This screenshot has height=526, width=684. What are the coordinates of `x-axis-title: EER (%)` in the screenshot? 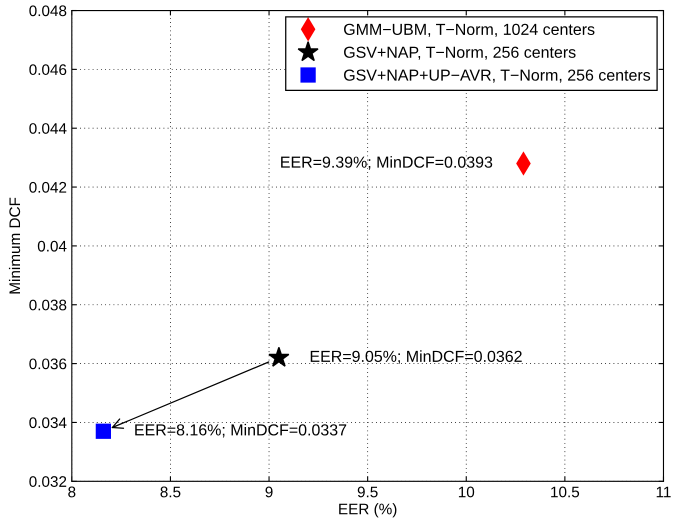 It's located at (367, 510).